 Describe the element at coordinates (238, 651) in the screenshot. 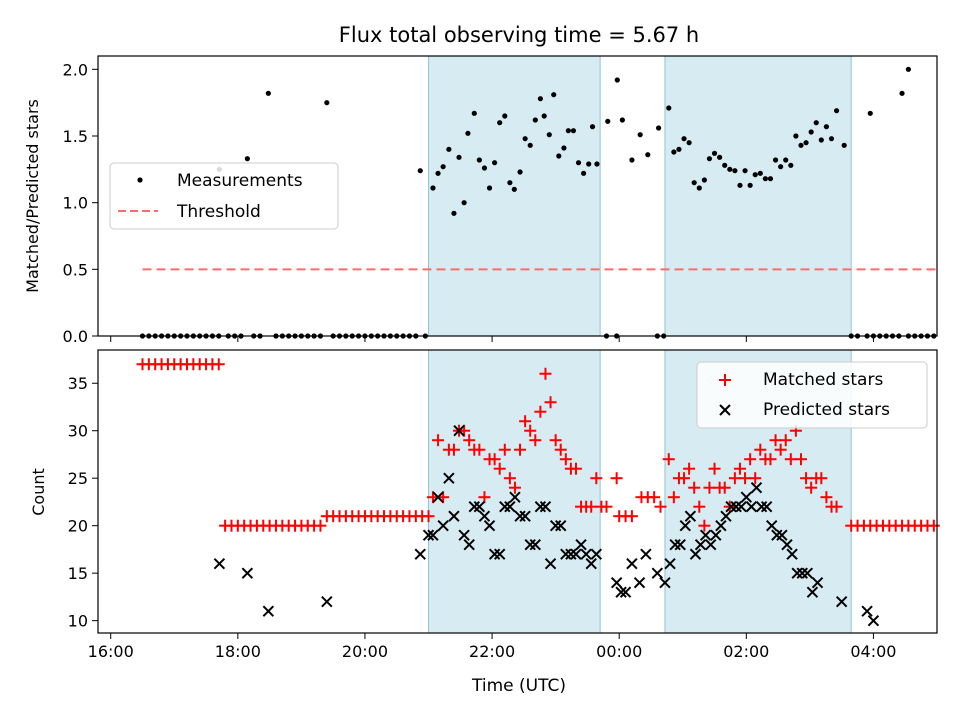

I see `bottom-x-tick-label: 18:00` at that location.